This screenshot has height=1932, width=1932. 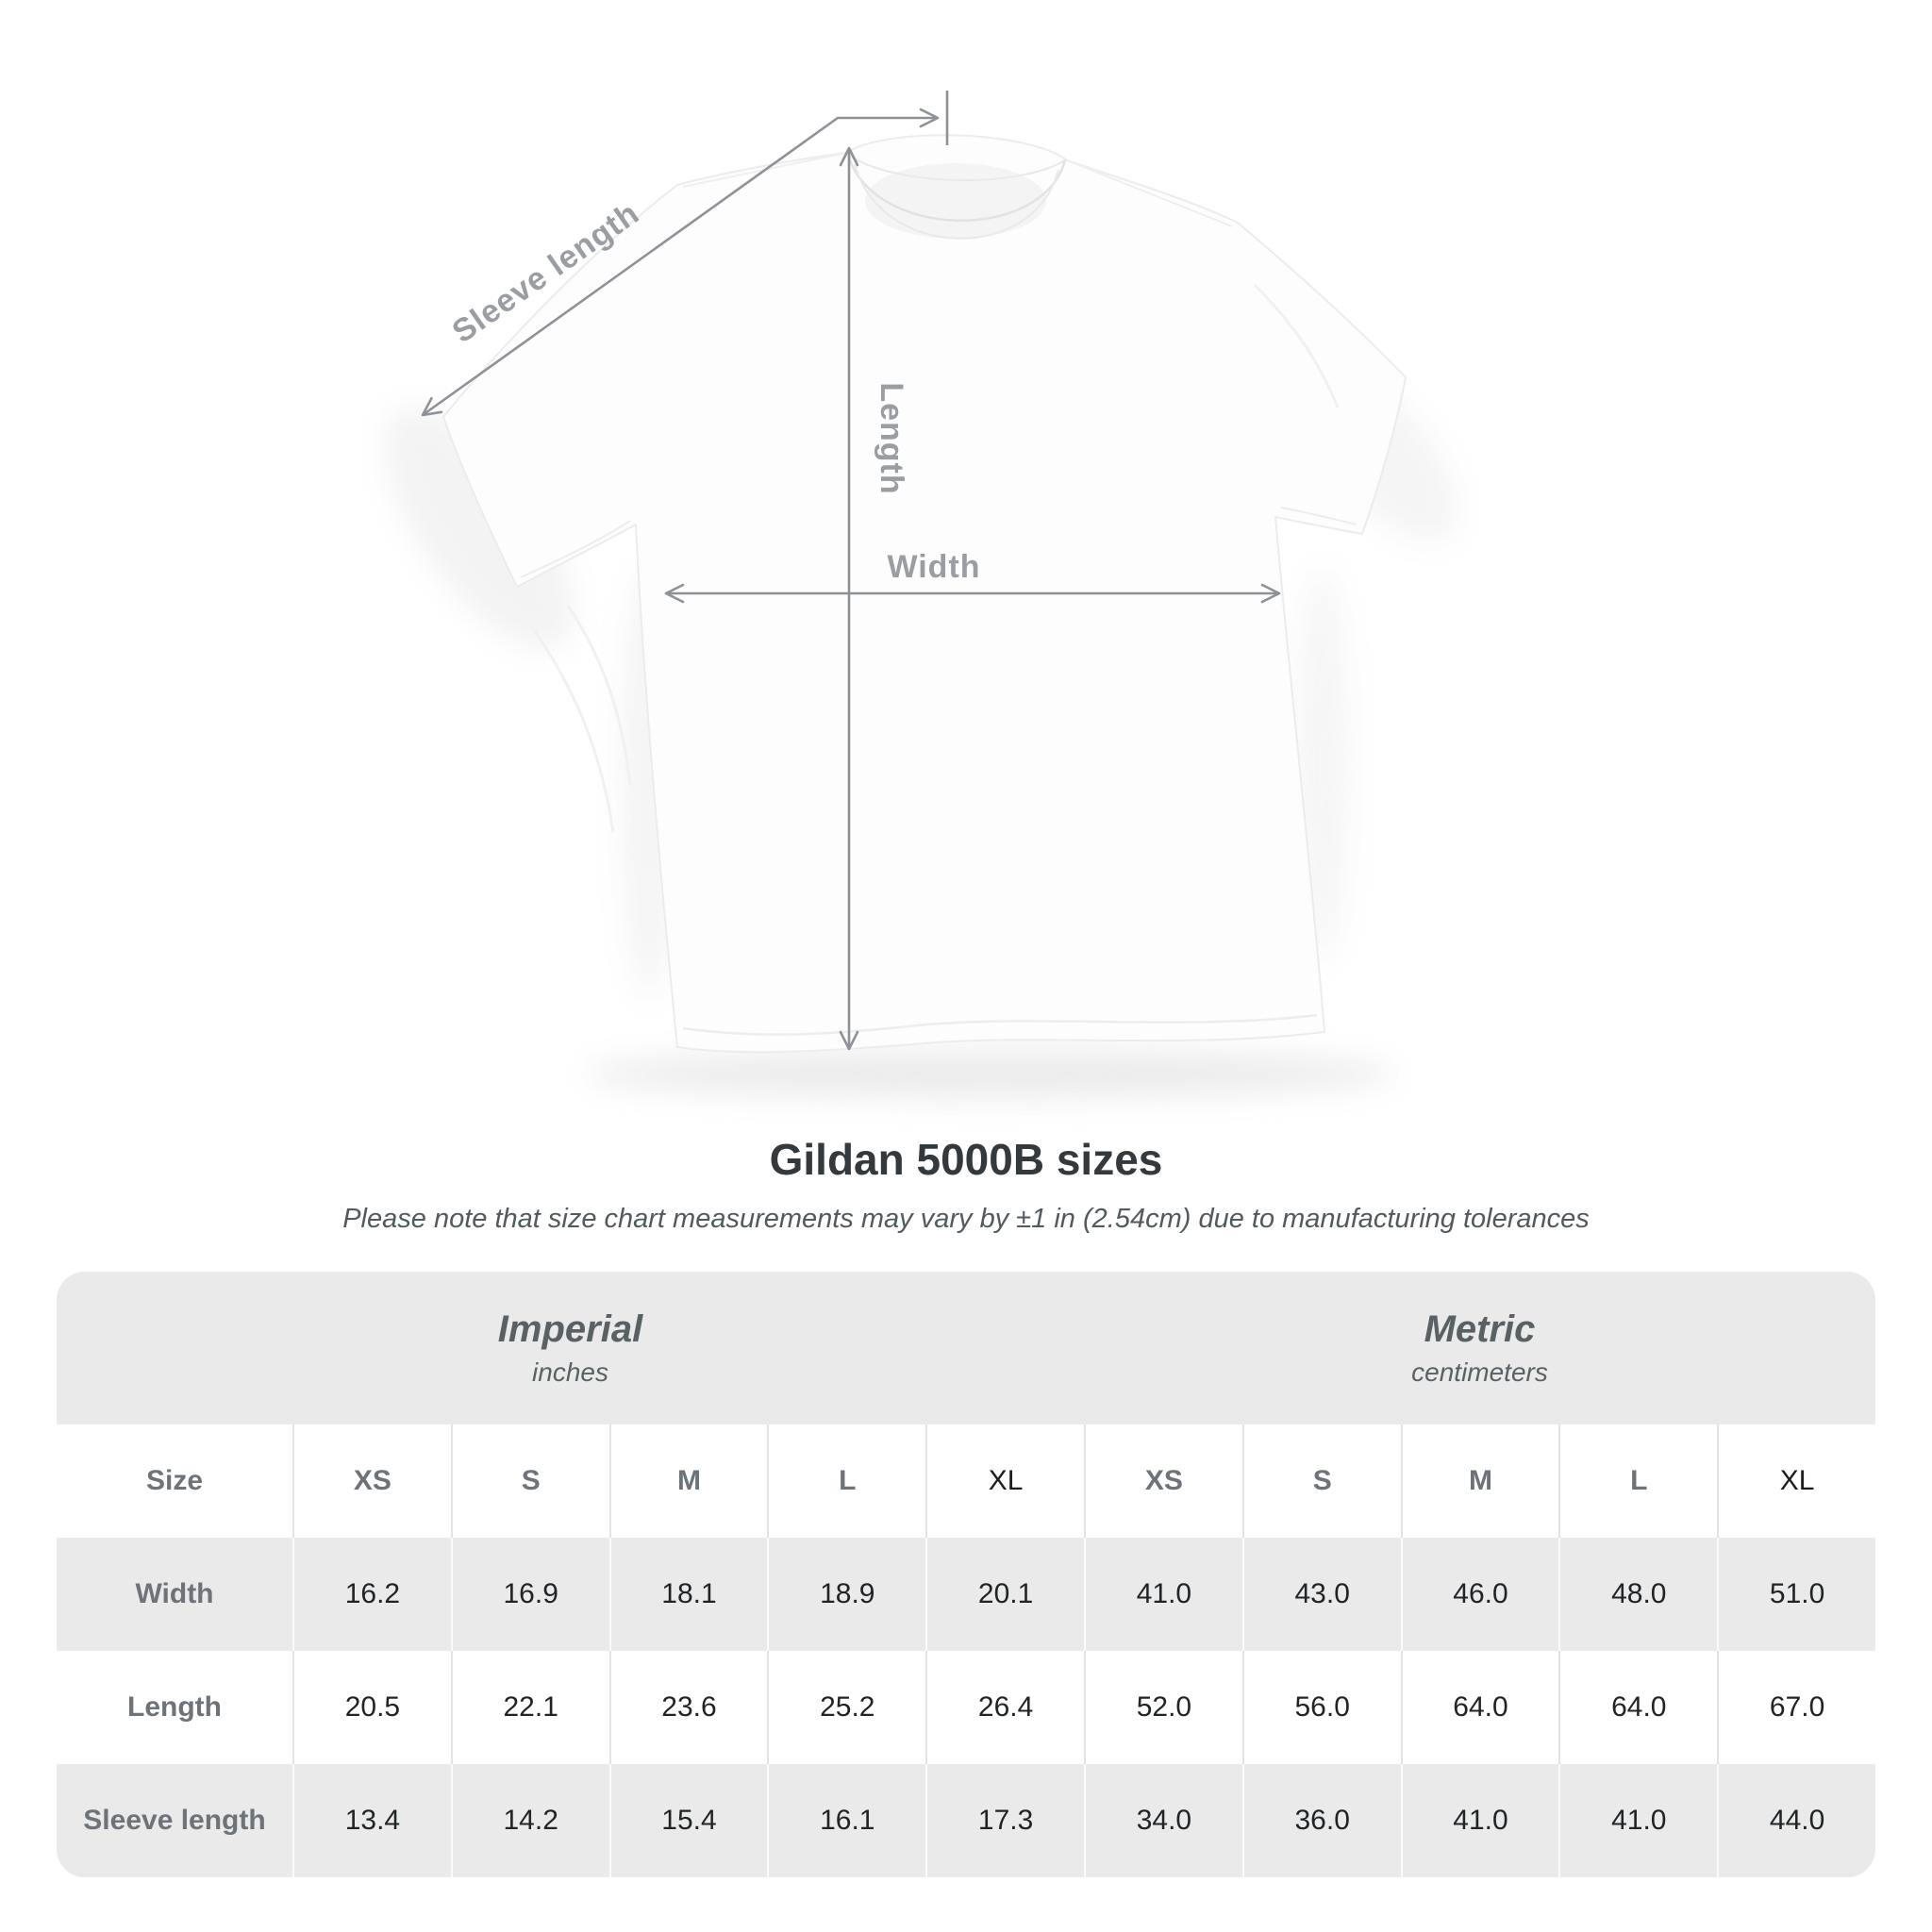 What do you see at coordinates (1479, 1481) in the screenshot?
I see `header-metric-m: M` at bounding box center [1479, 1481].